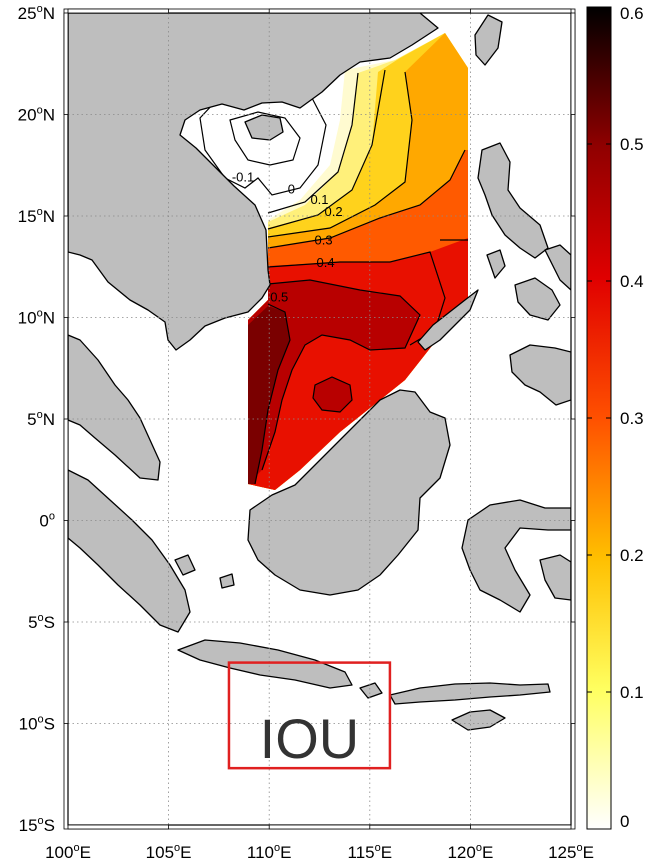 The image size is (665, 867). I want to click on contour-0.3, so click(366, 199).